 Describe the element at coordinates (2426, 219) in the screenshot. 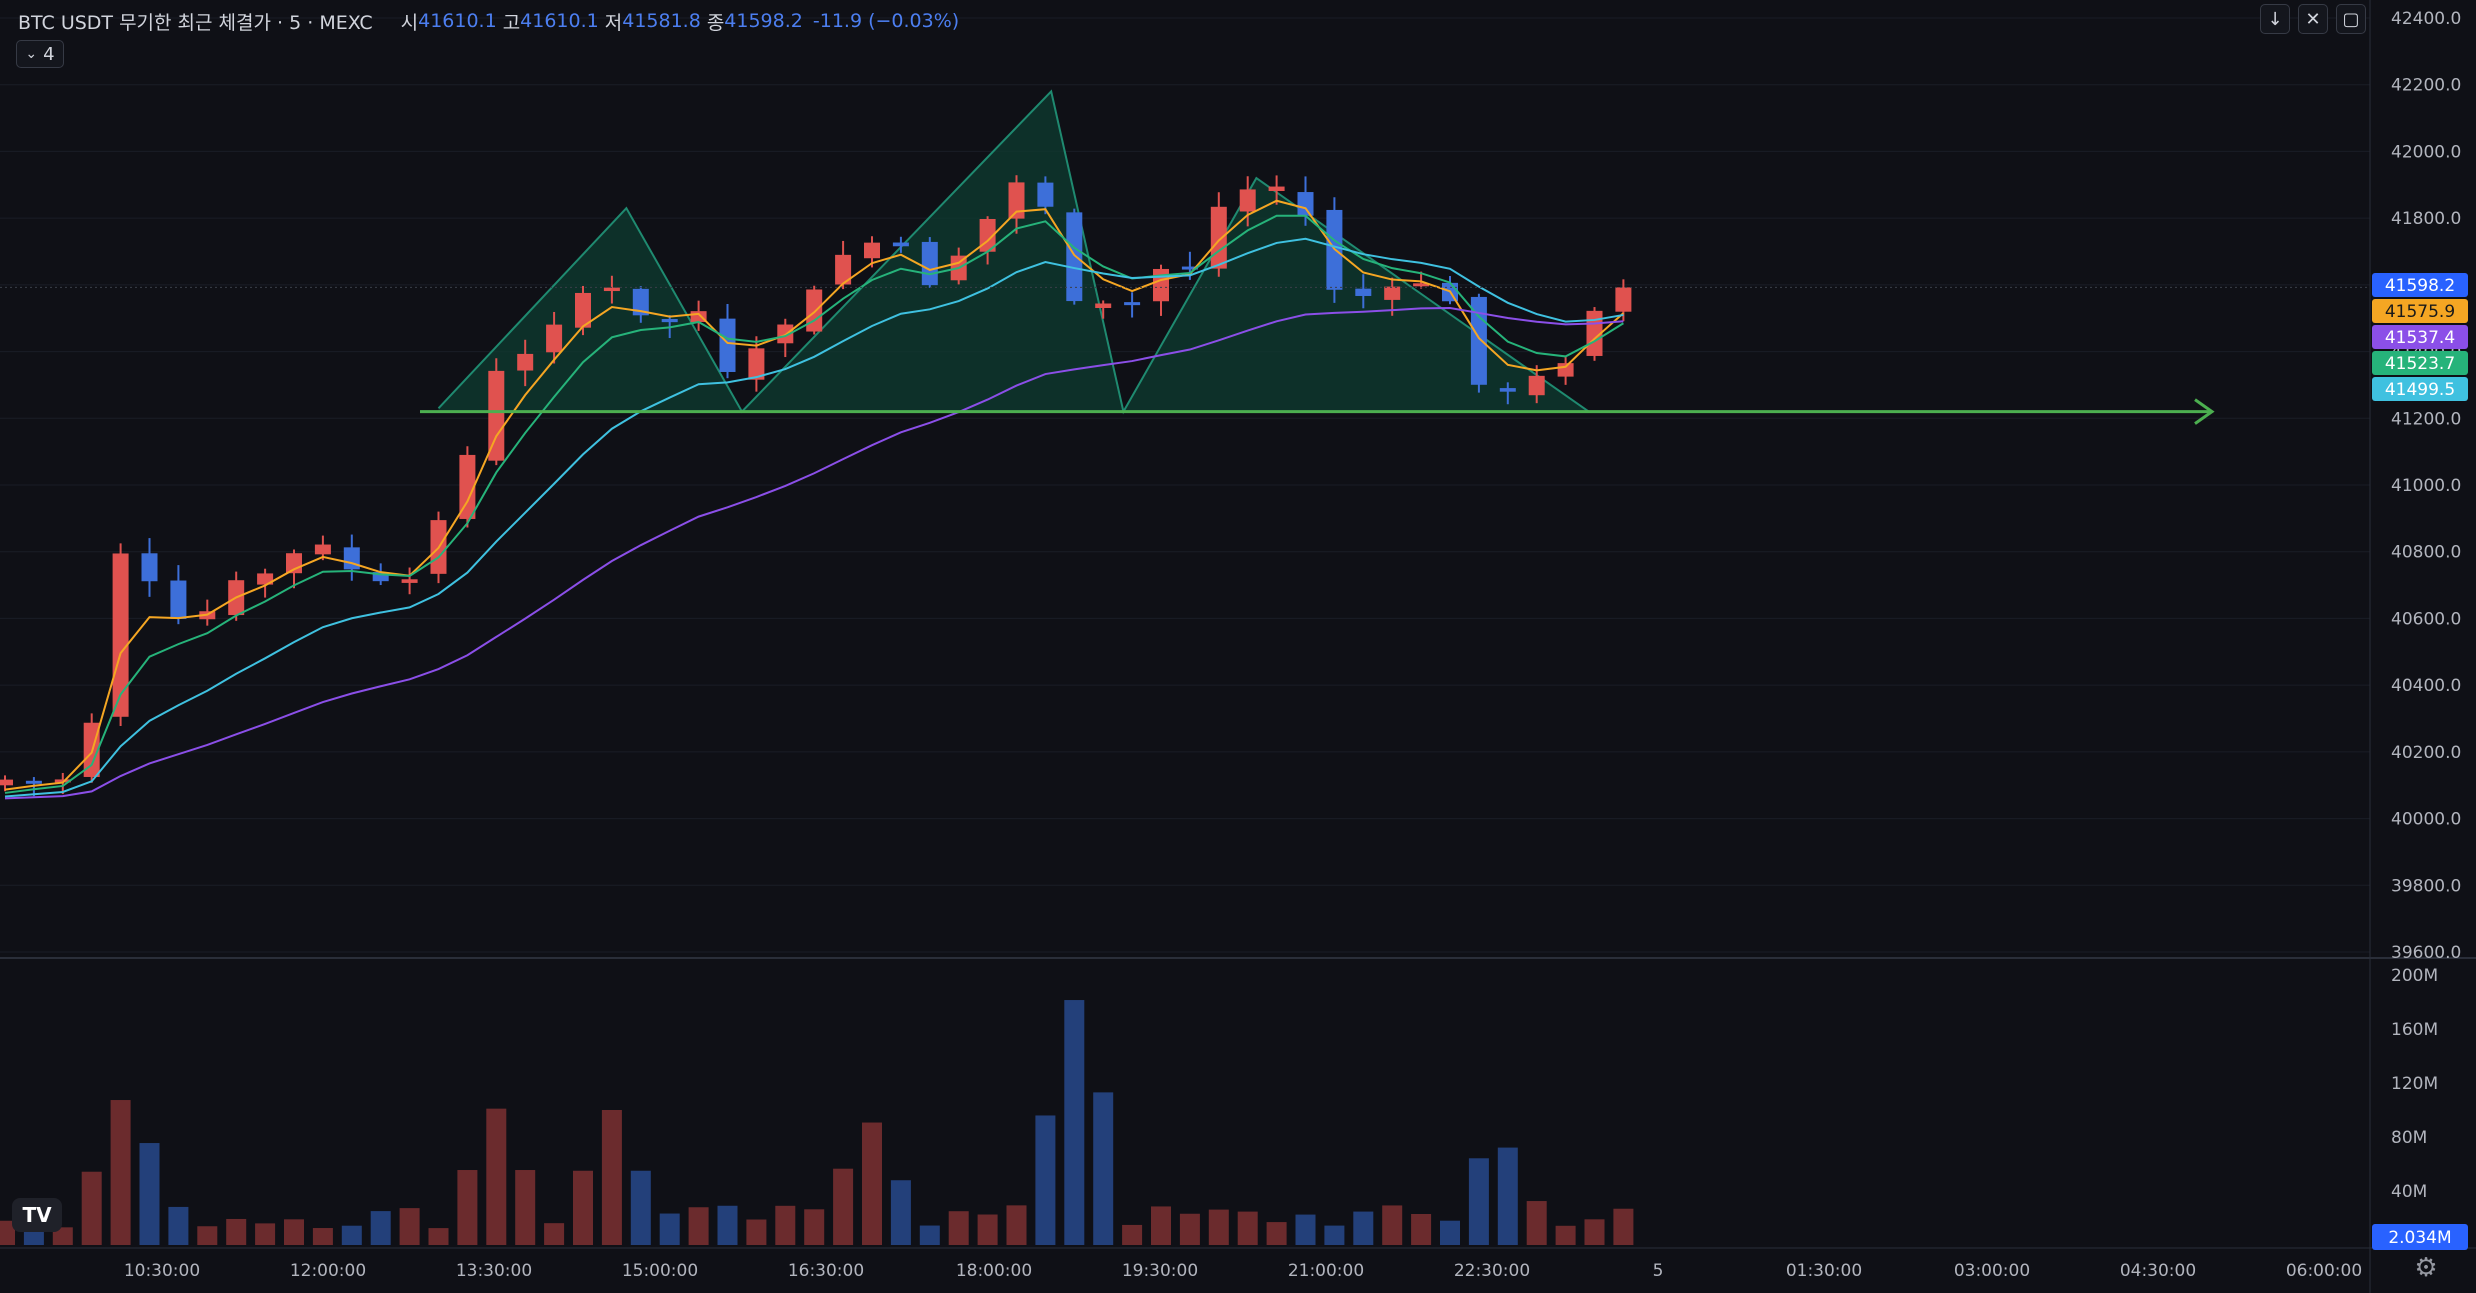

I see `price-tick-label: 41800.0` at that location.